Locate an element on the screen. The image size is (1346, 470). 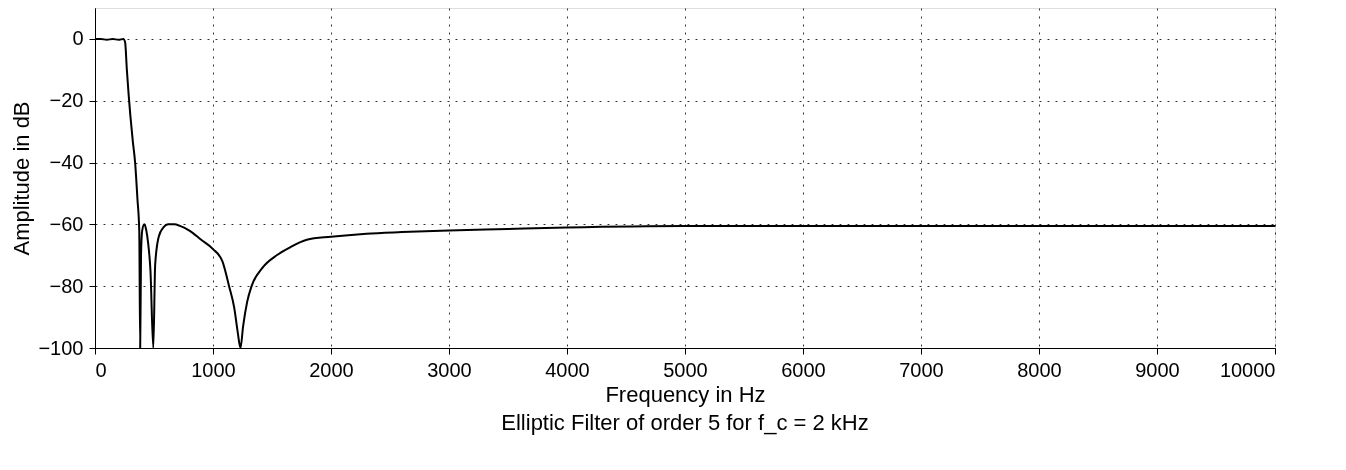
text: Elliptic Filter of order 5 for f_c = 2 kHz is located at coordinates (685, 422).